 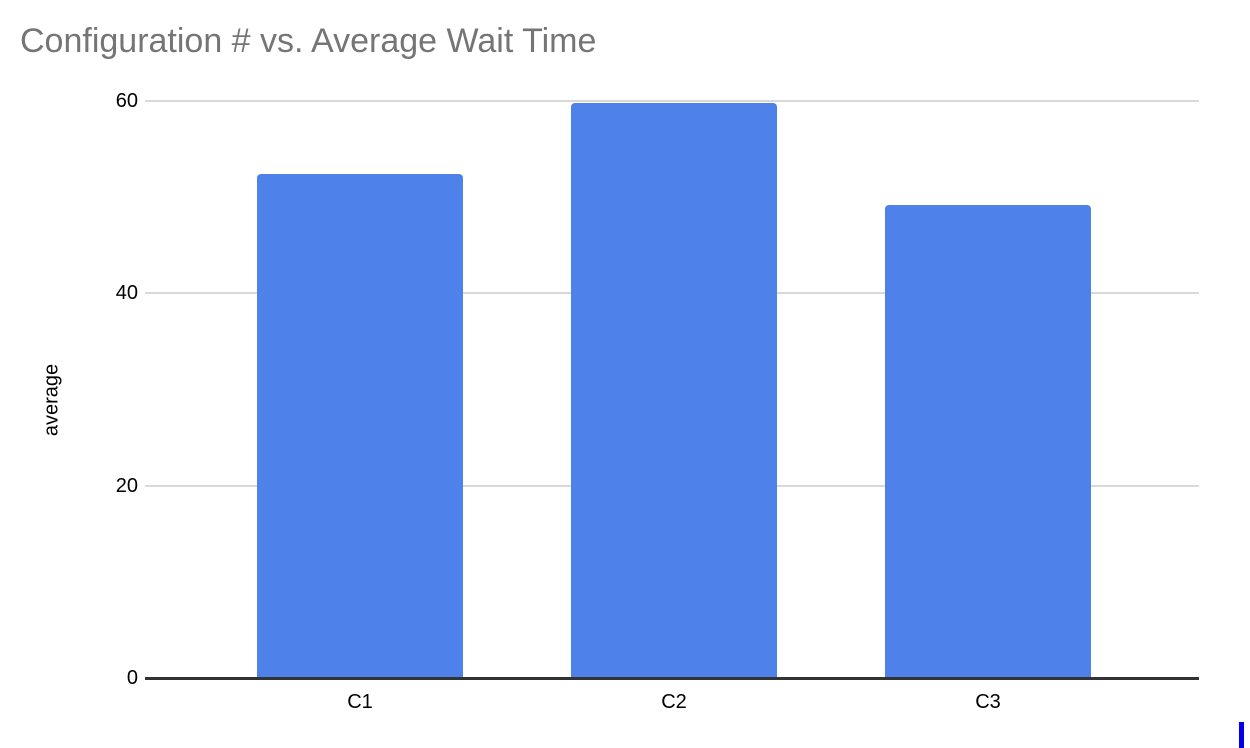 I want to click on x-tick-label: C2, so click(x=674, y=702).